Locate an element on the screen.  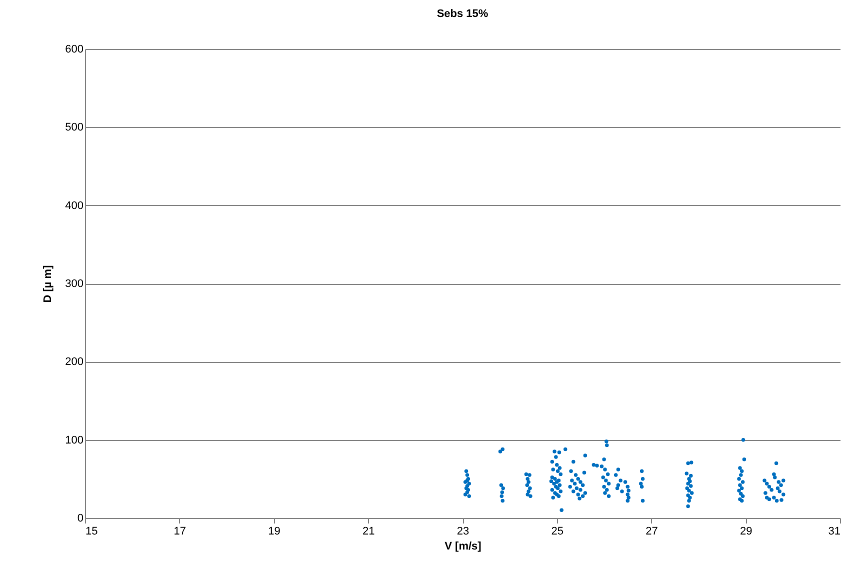
x-tick-label: 21 is located at coordinates (368, 532).